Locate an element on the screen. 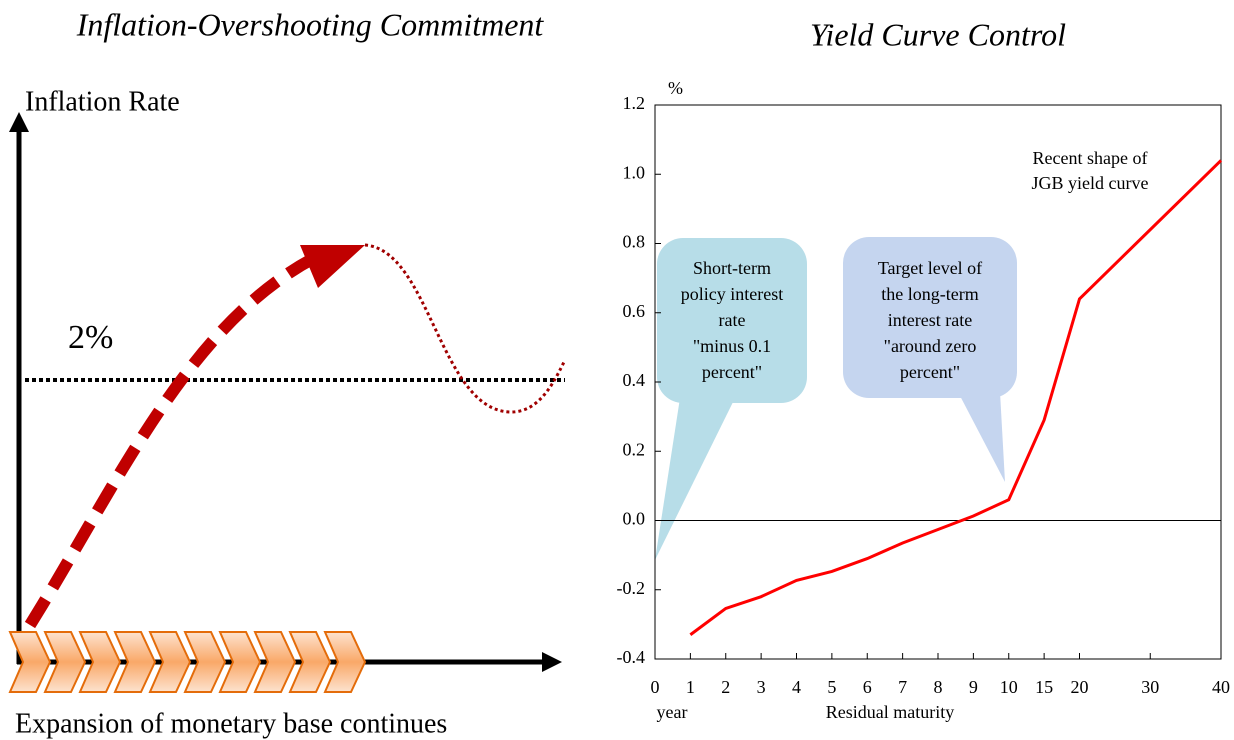 This screenshot has height=740, width=1234. y-tick-label: 1.0 is located at coordinates (634, 172).